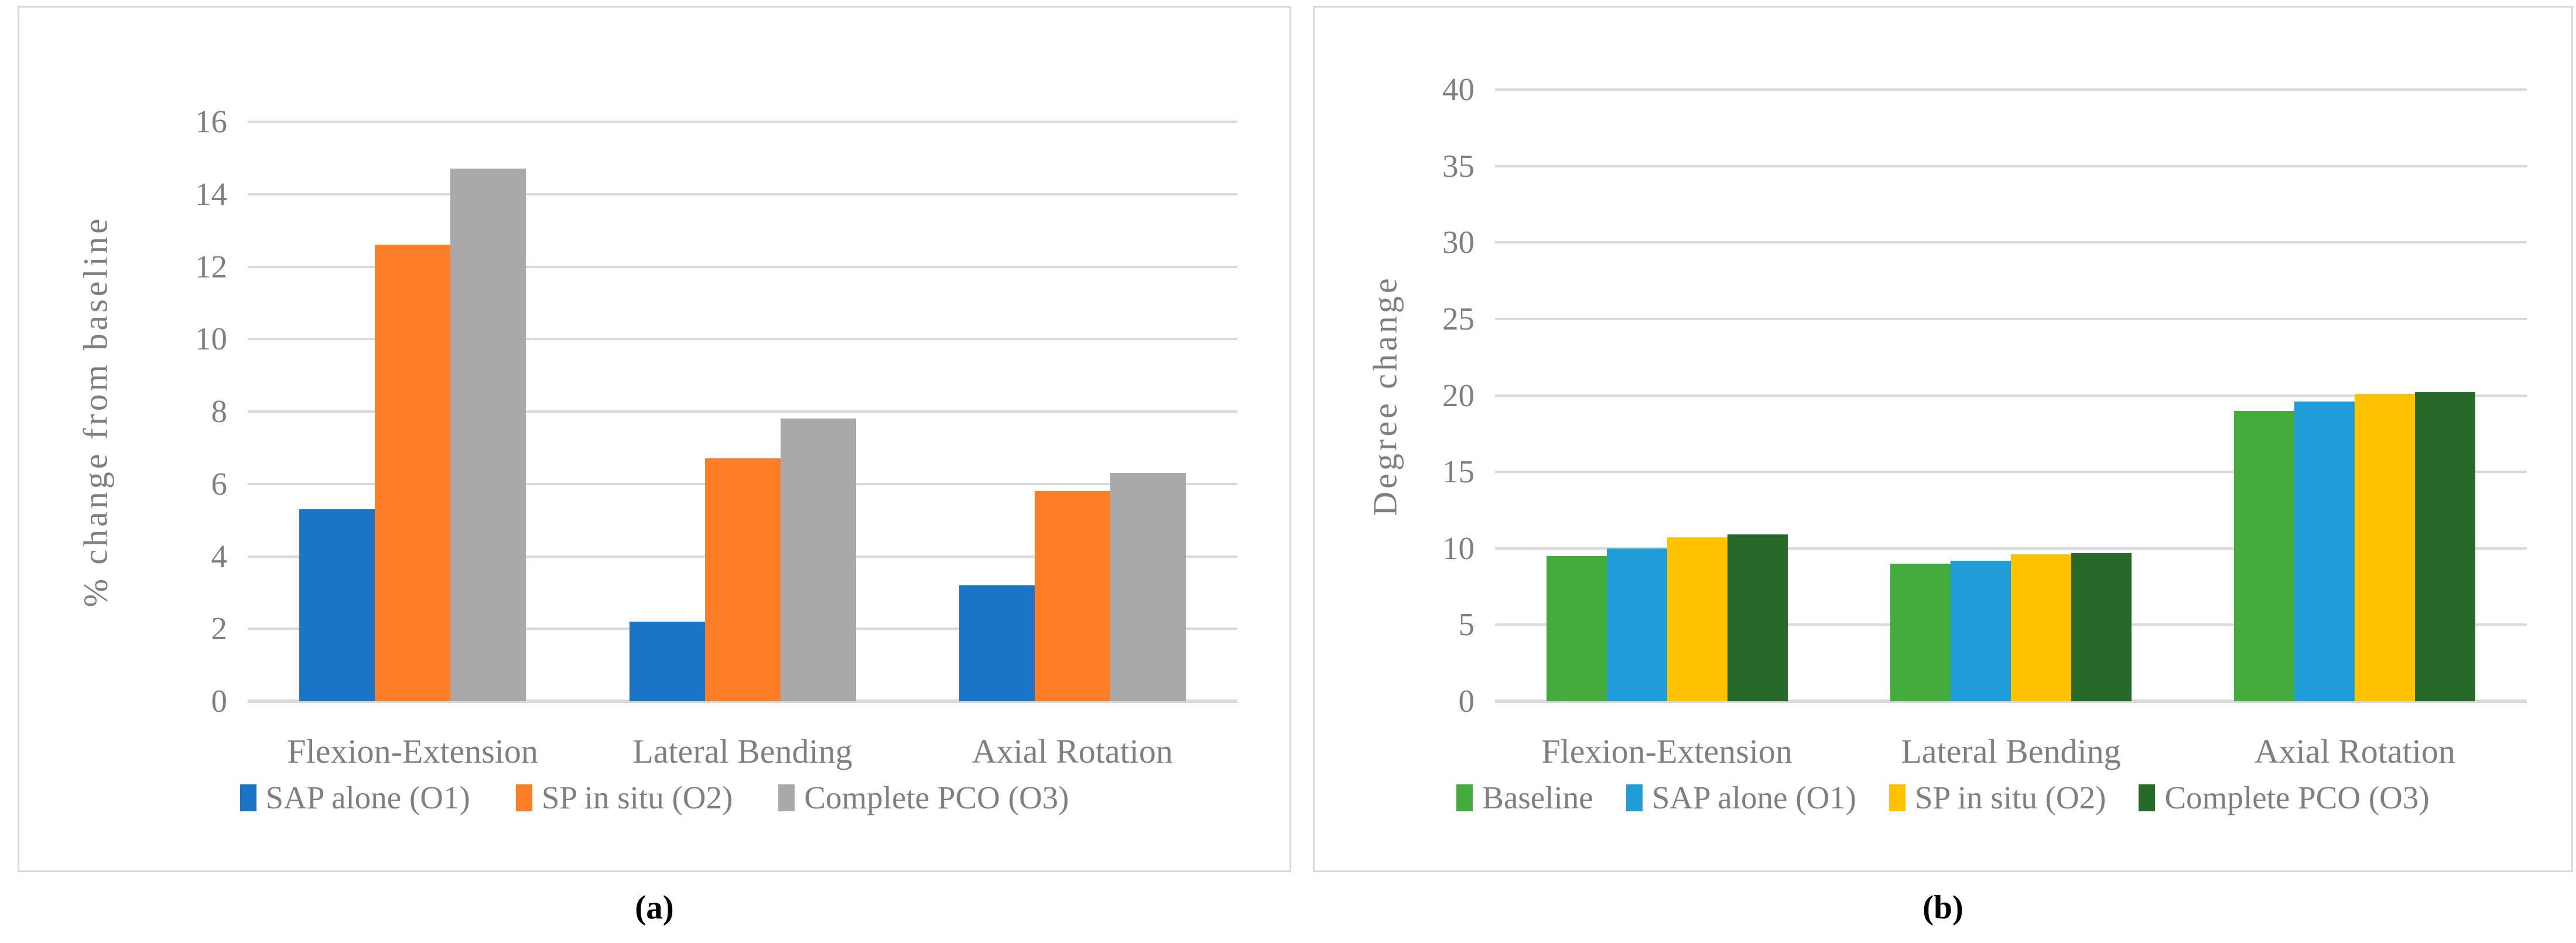 This screenshot has height=943, width=2576. What do you see at coordinates (654, 907) in the screenshot?
I see `caption-a: (a)` at bounding box center [654, 907].